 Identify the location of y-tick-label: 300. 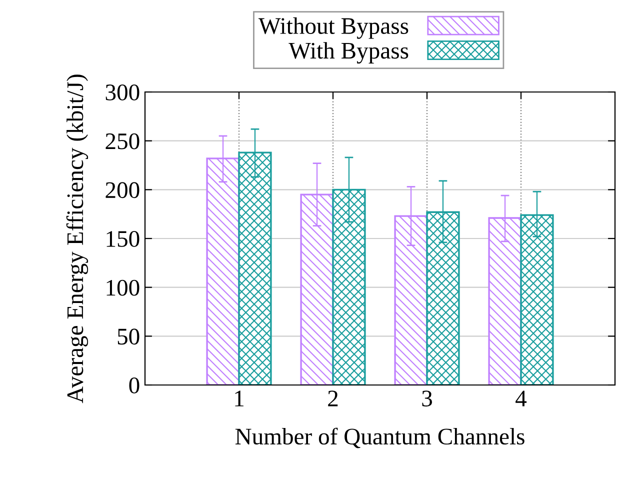
(123, 92).